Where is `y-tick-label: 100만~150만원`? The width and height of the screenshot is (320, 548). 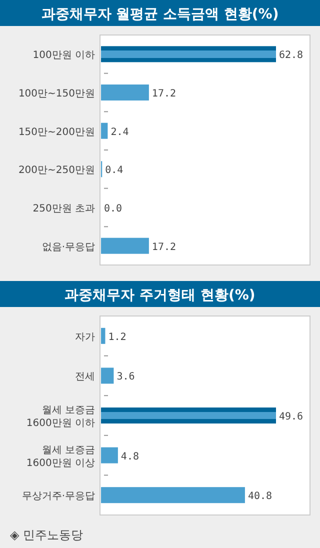 y-tick-label: 100만~150만원 is located at coordinates (56, 94).